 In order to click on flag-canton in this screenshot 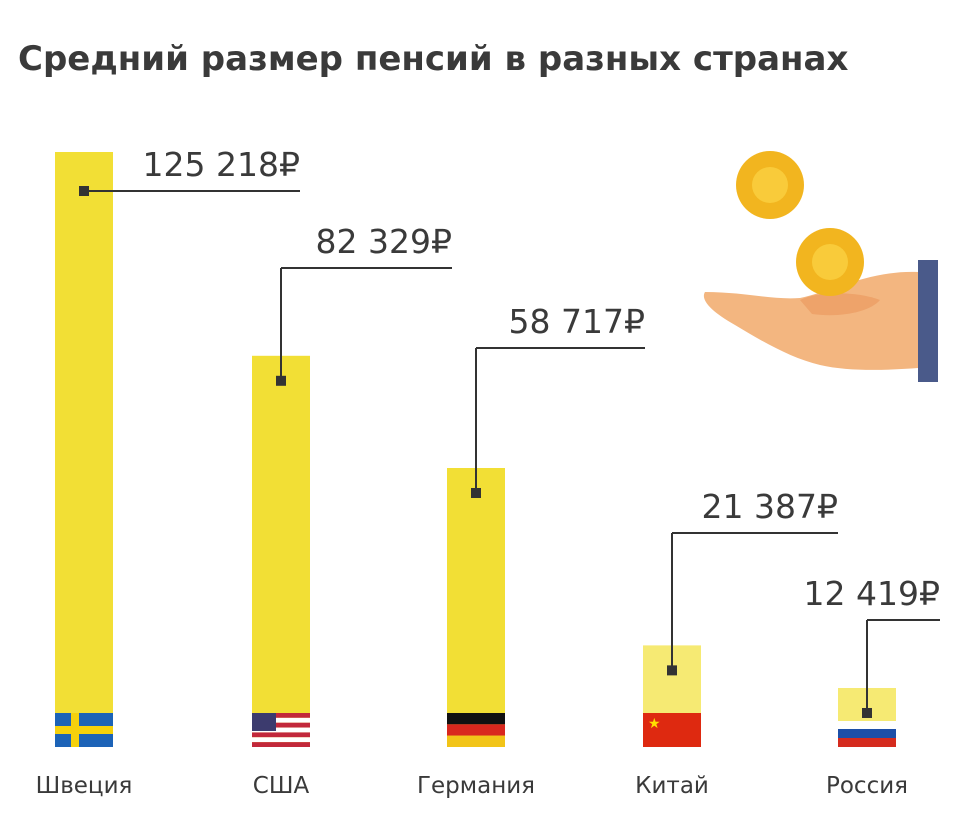, I will do `click(264, 722)`.